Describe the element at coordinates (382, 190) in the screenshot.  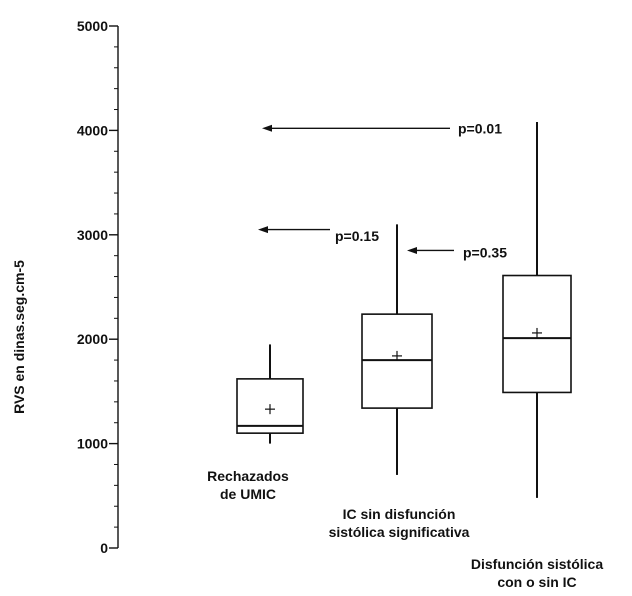
I see `annotations: p=0.01 p=0.15 p=0.35` at that location.